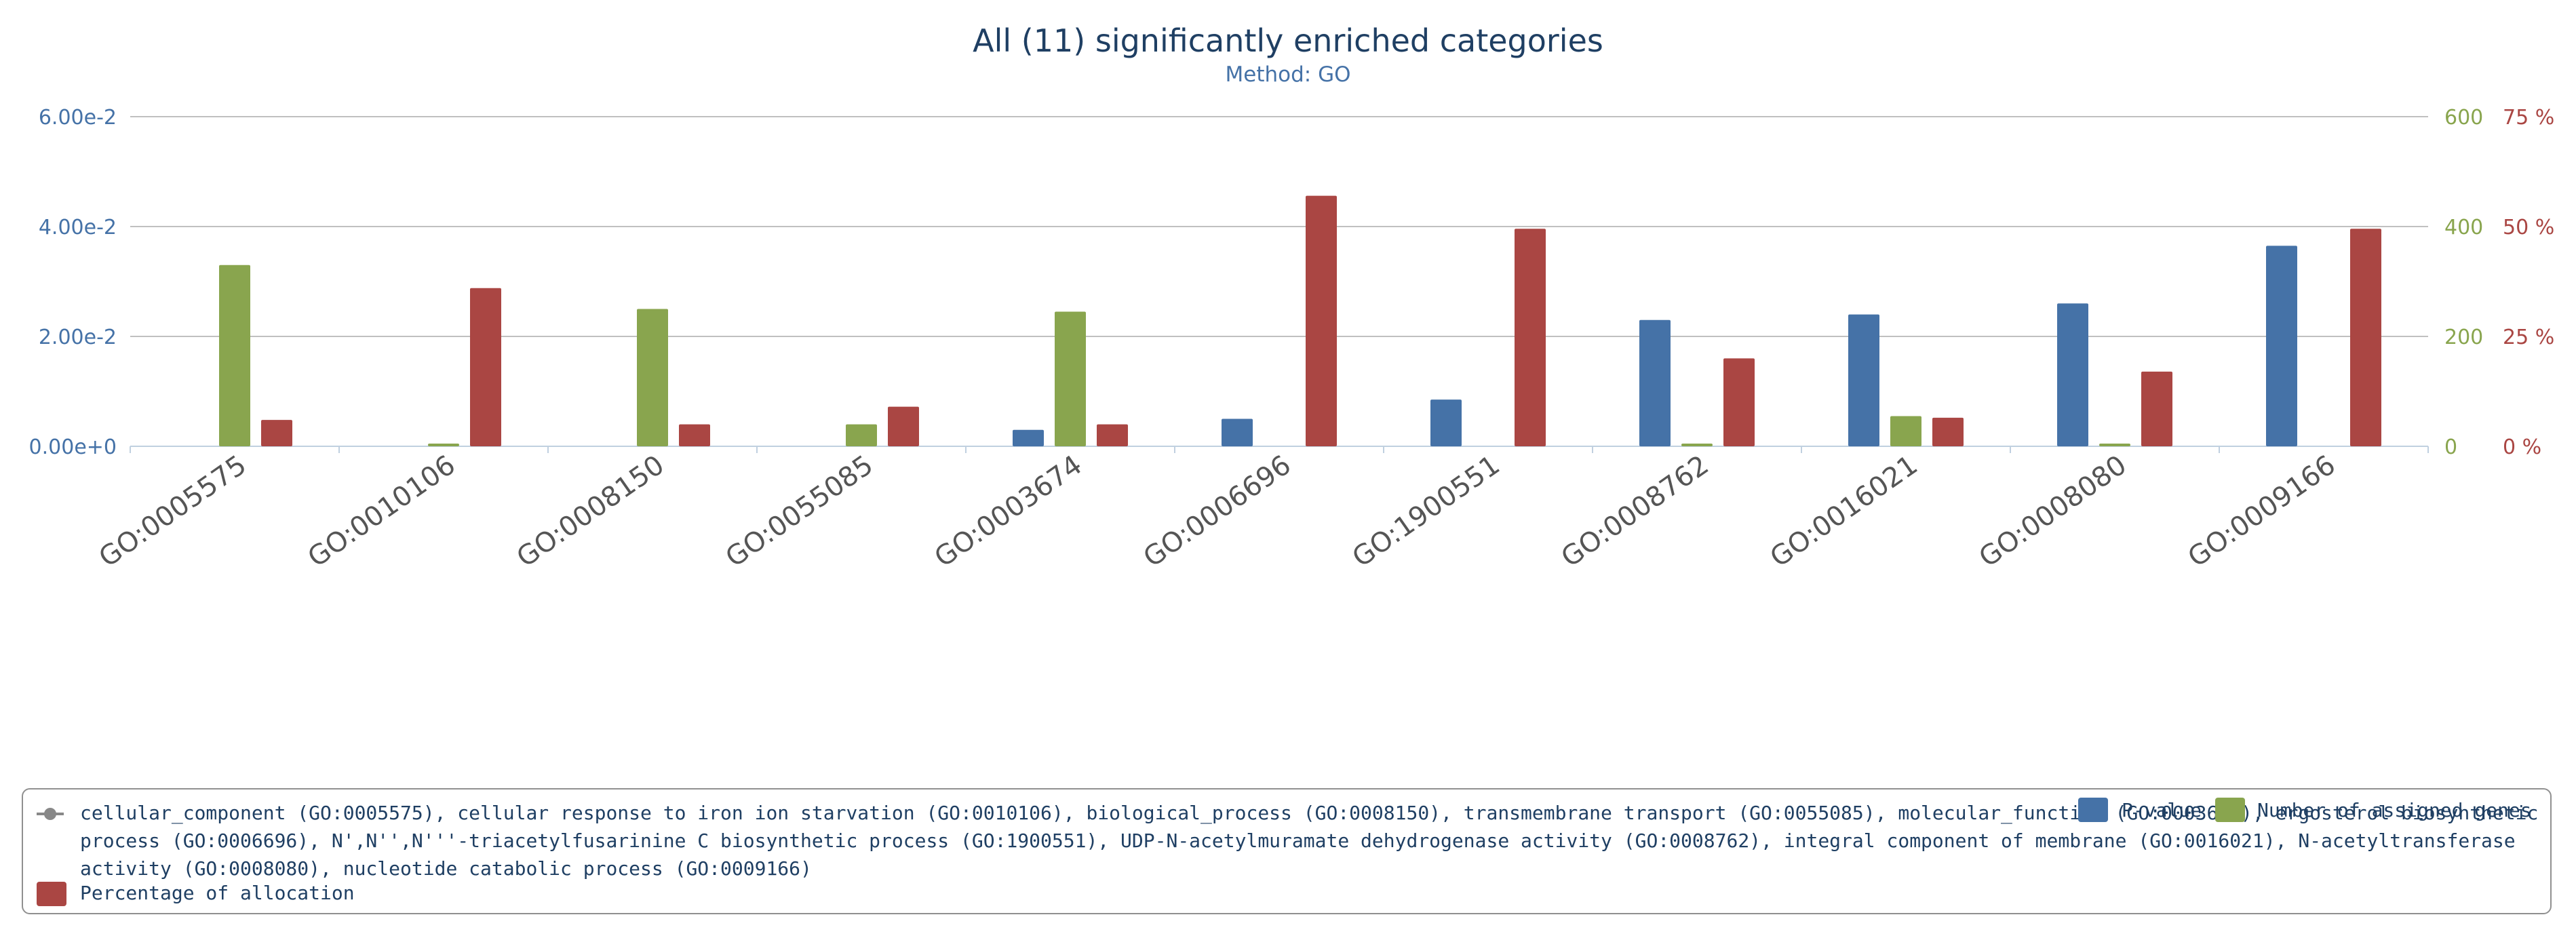 The image size is (2576, 936). I want to click on legend-genes-swatch, so click(2230, 810).